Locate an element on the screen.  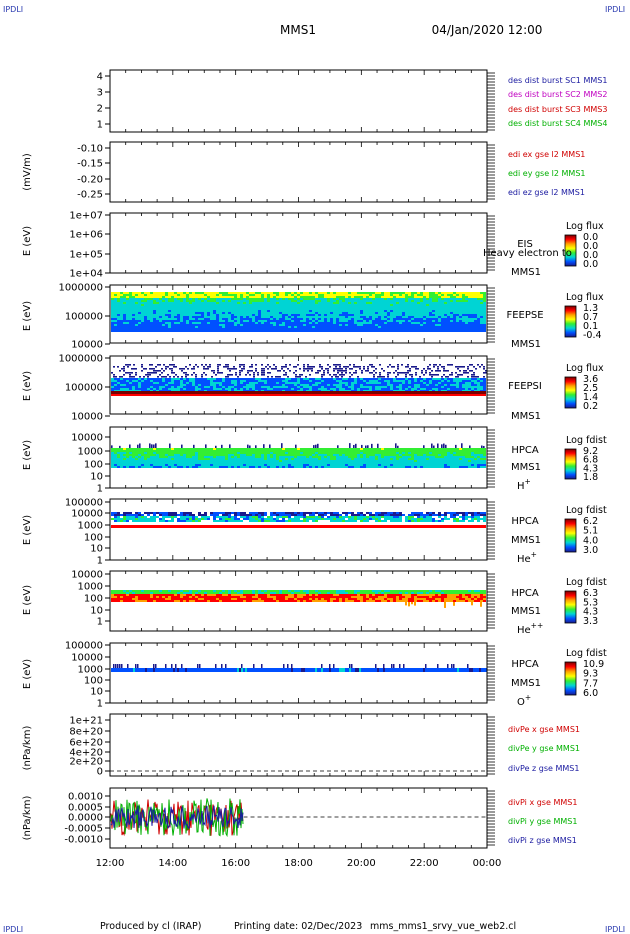
time-axis: 12:00 14:00 16:00 18:00 20:00 22:00 00:00 is located at coordinates (299, 863).